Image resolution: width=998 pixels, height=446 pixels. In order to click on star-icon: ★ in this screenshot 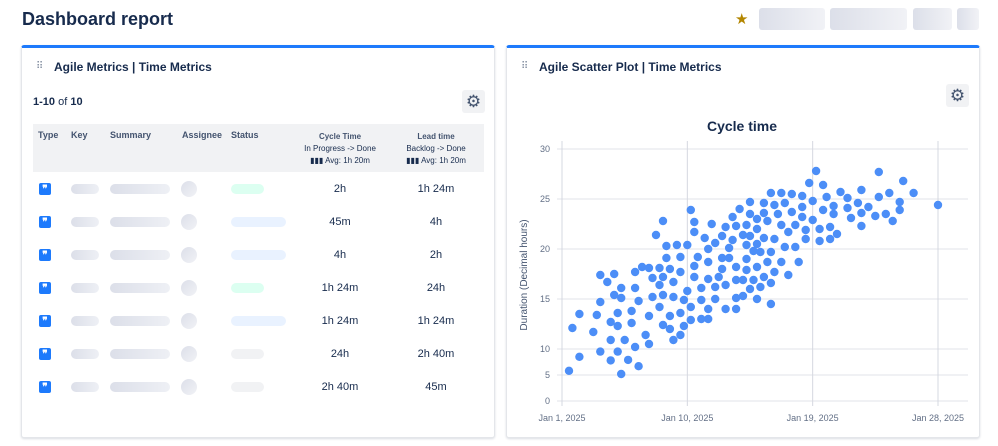, I will do `click(742, 19)`.